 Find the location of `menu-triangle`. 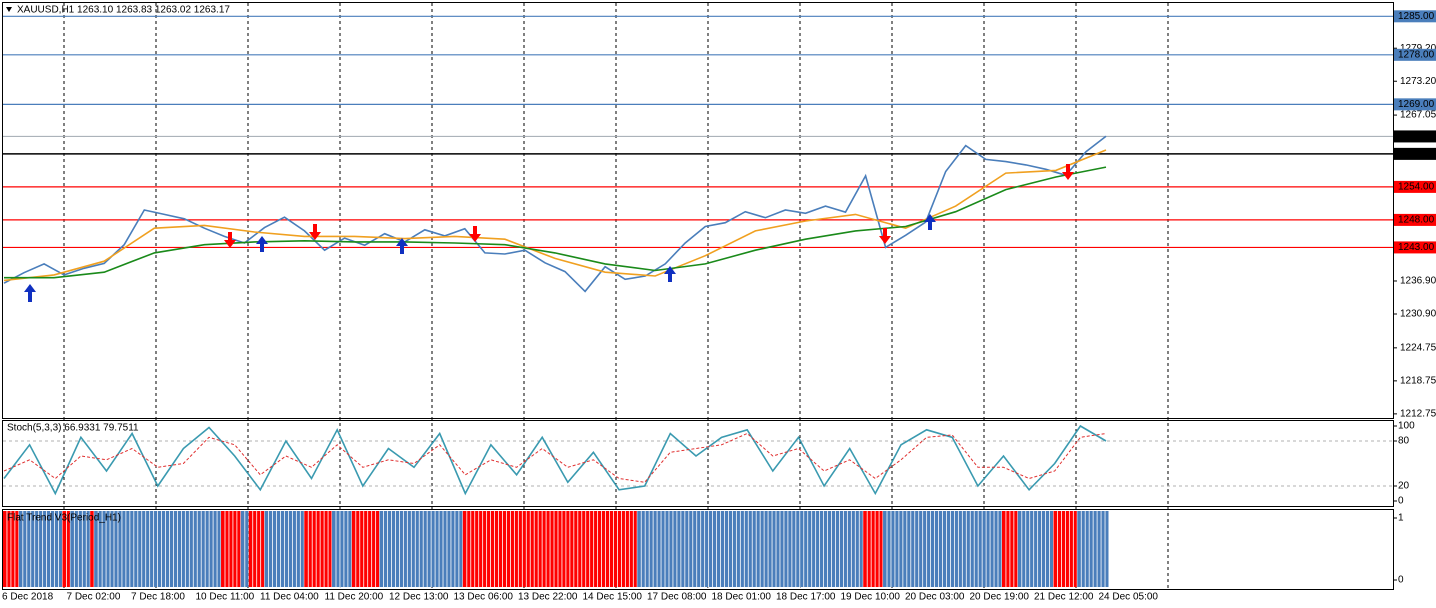

menu-triangle is located at coordinates (9, 9).